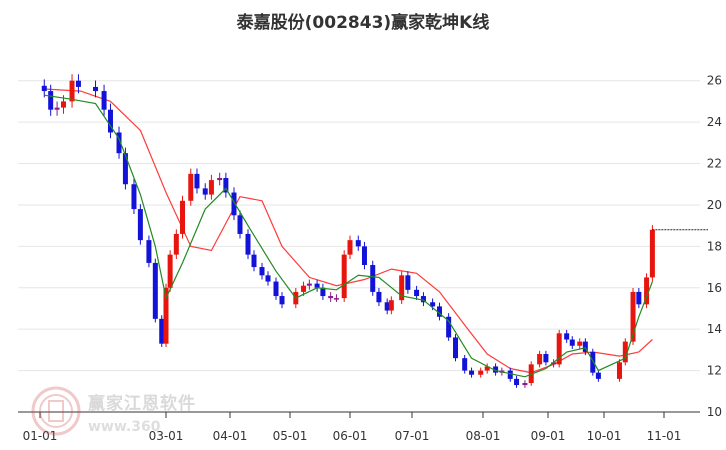  I want to click on watermark-url: www.360, so click(124, 427).